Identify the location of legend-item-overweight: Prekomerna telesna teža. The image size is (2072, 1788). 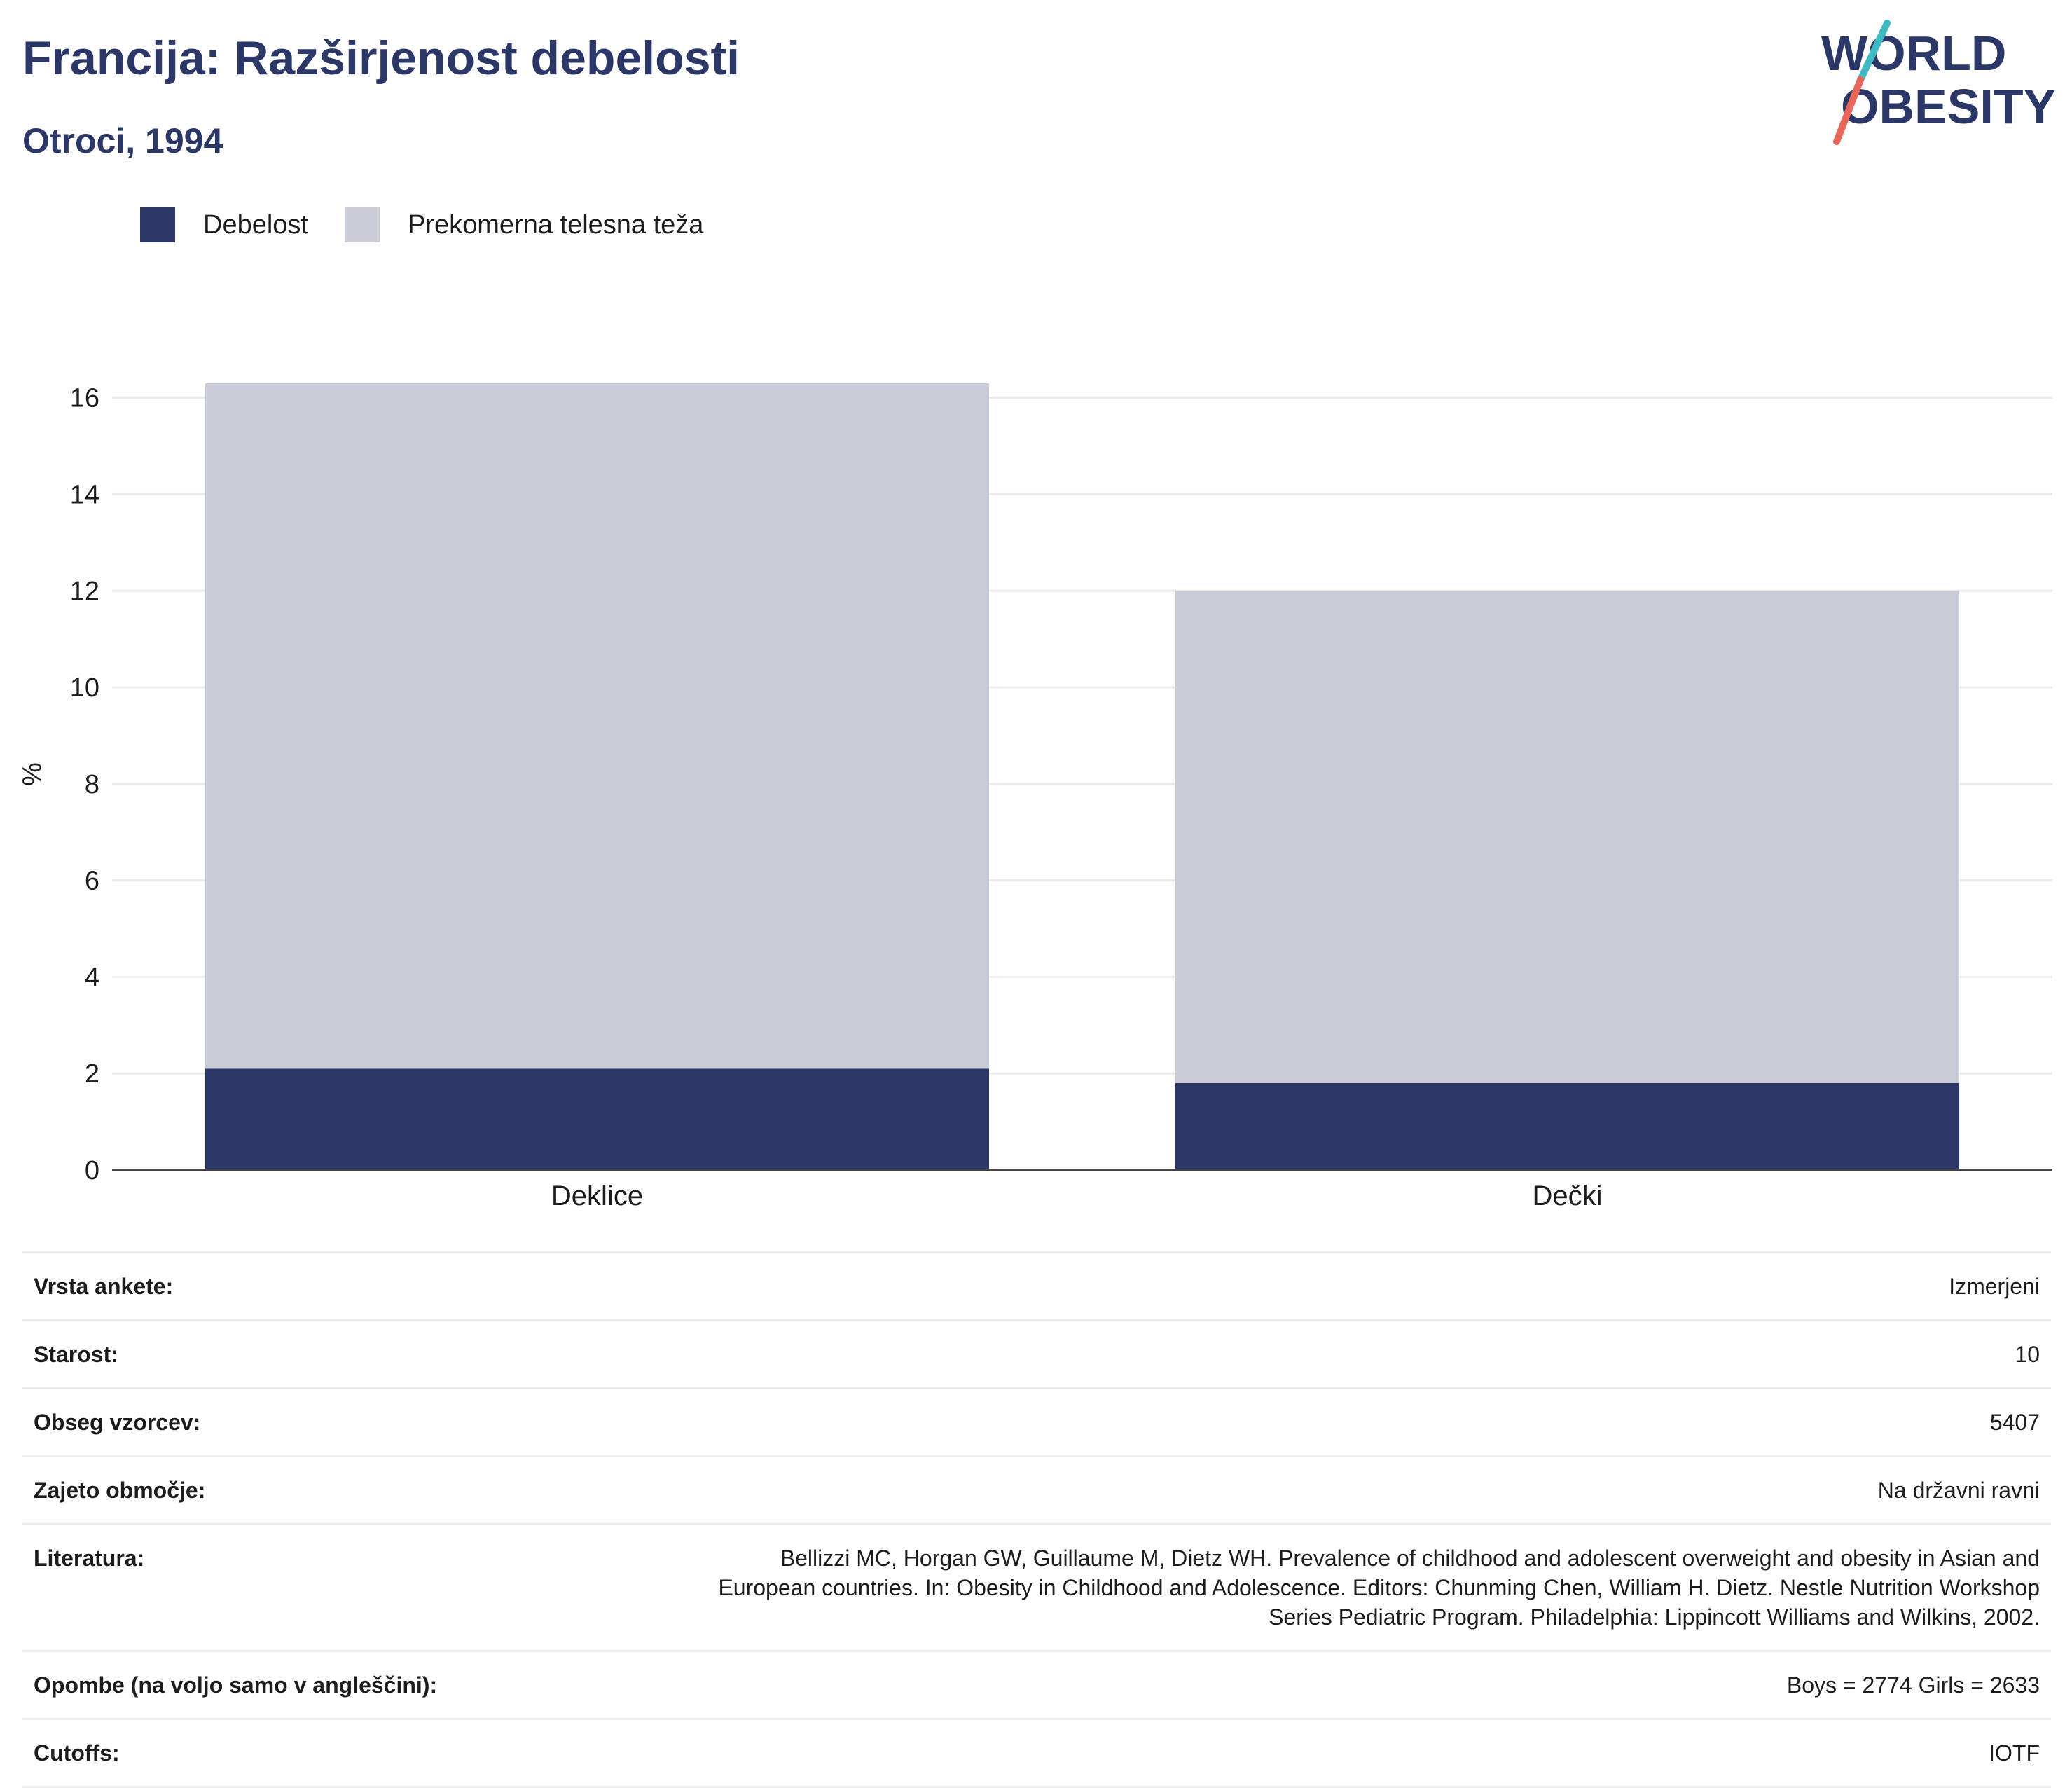
(524, 224).